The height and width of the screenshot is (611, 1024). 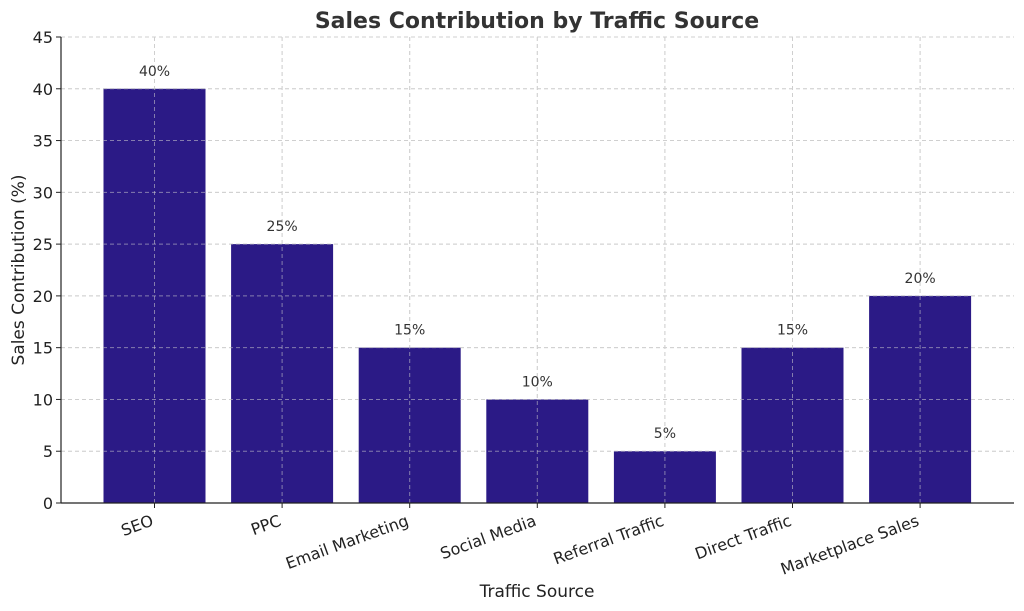 What do you see at coordinates (48, 451) in the screenshot?
I see `y-tick-label: 5` at bounding box center [48, 451].